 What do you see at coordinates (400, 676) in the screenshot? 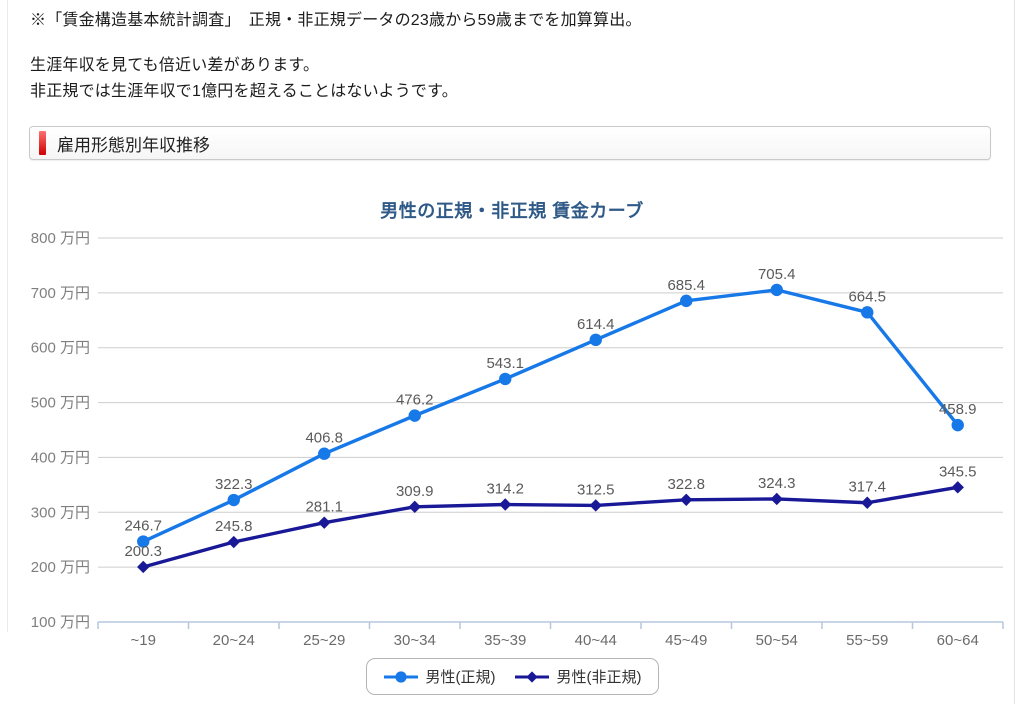
I see `legend-circle-marker-icon` at bounding box center [400, 676].